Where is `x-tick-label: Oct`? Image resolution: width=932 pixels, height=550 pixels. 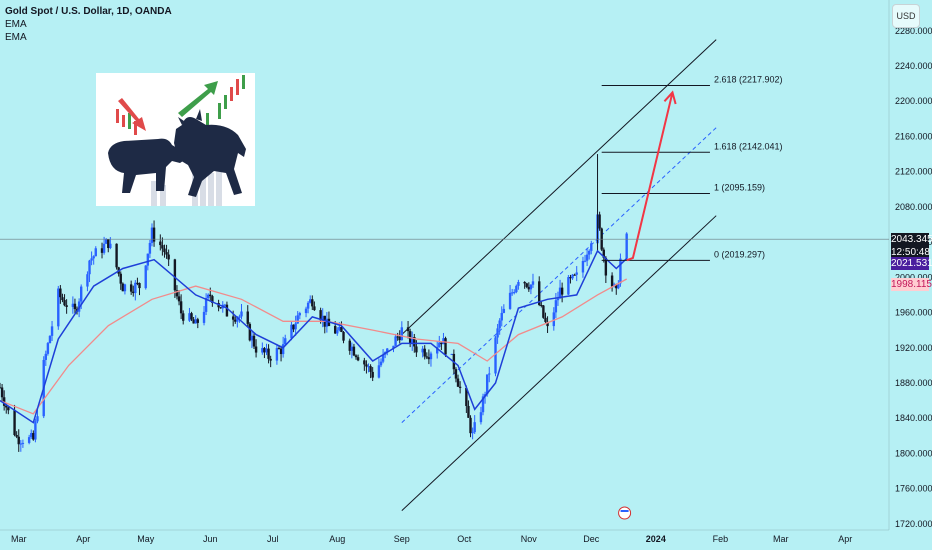 x-tick-label: Oct is located at coordinates (464, 539).